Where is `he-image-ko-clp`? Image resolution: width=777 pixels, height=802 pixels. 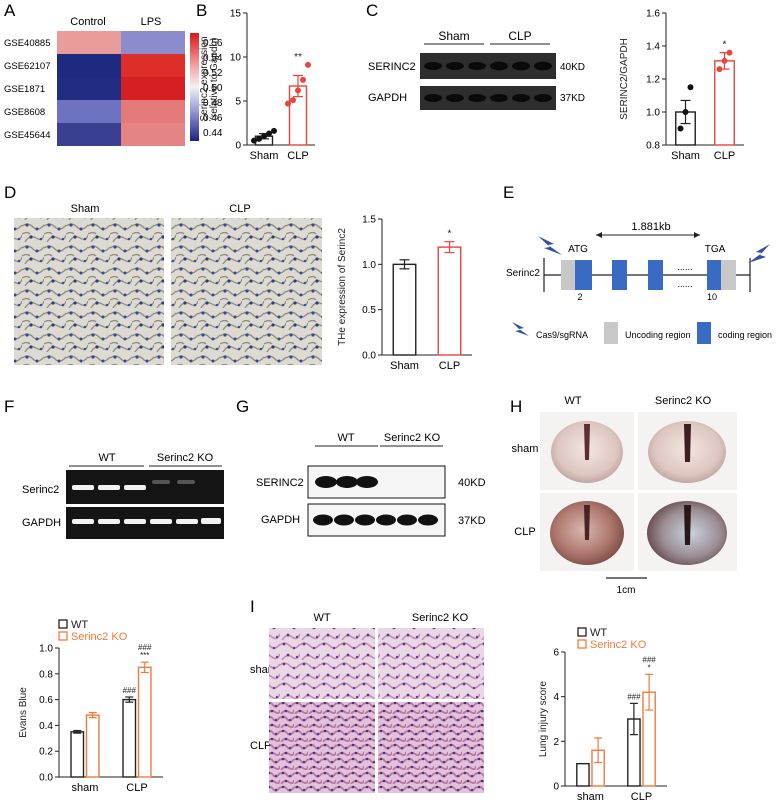
he-image-ko-clp is located at coordinates (431, 747).